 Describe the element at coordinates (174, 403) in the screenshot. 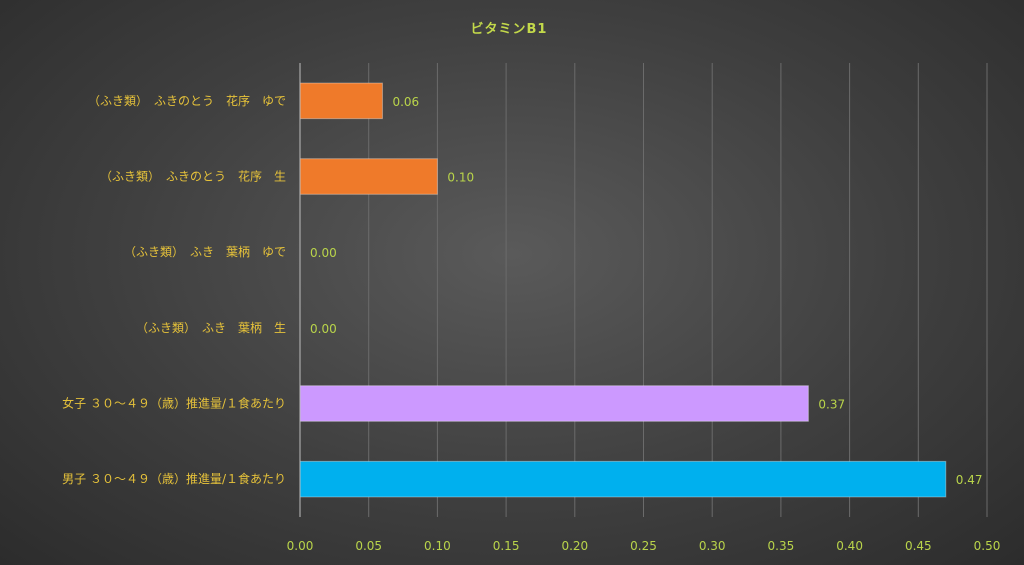

I see `category-label: 女子 ３０～４９（歳）推進量/１食あたり` at that location.